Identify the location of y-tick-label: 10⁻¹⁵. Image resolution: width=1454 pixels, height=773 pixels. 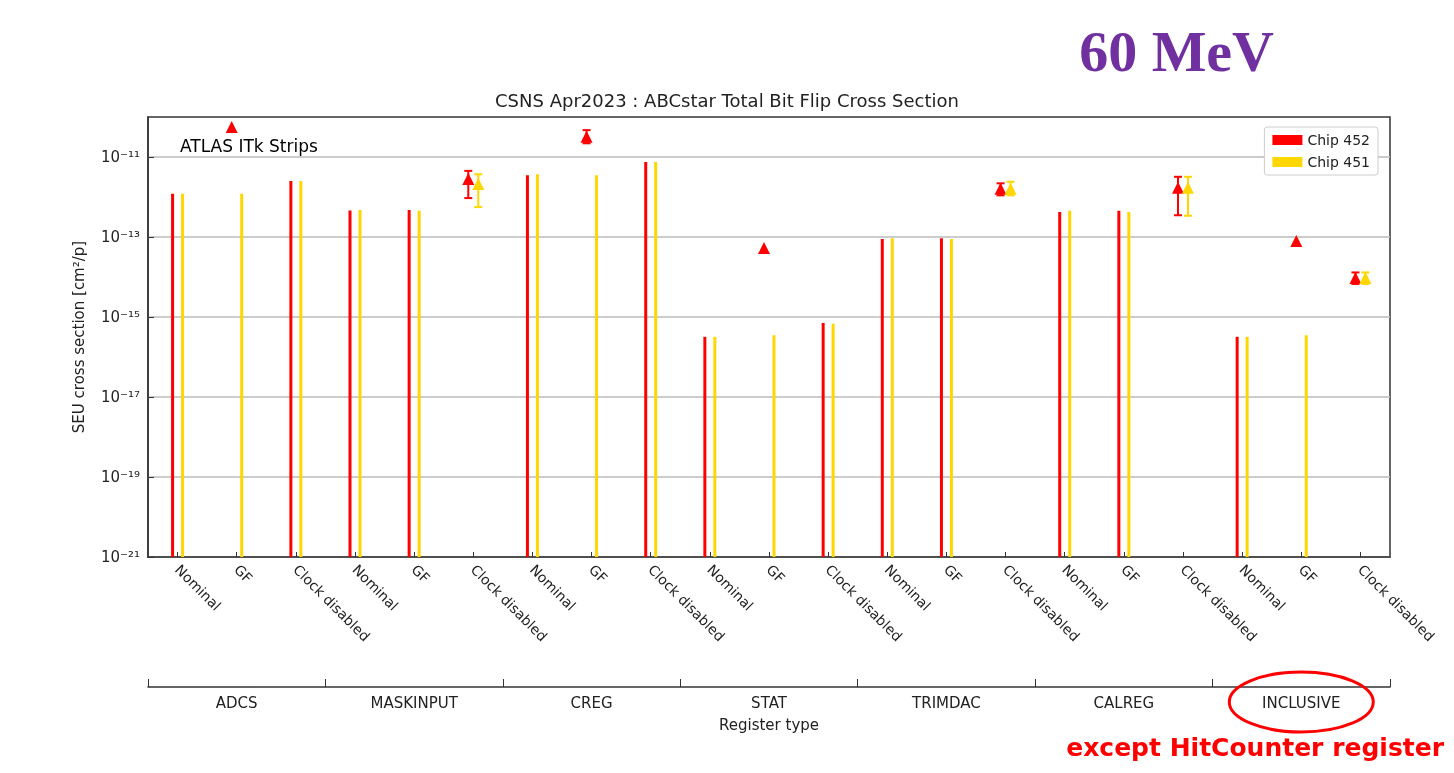
(120, 317).